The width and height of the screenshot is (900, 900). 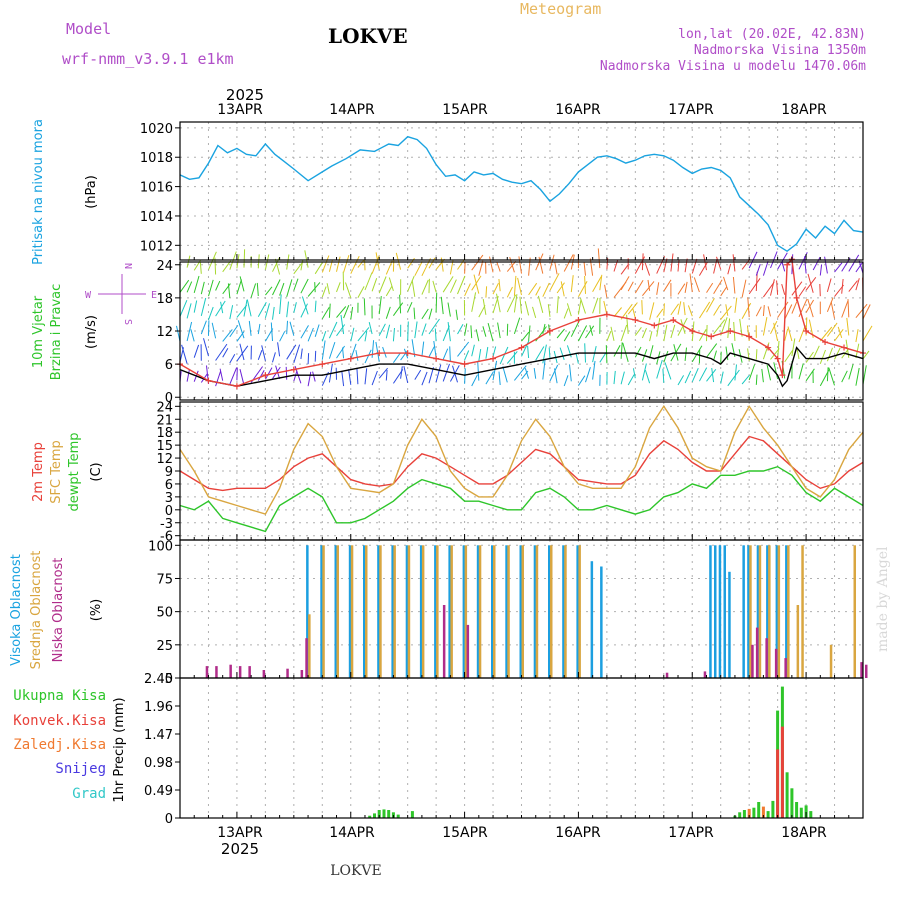 What do you see at coordinates (119, 749) in the screenshot?
I see `precip-unit: 1hr Precip (mm)` at bounding box center [119, 749].